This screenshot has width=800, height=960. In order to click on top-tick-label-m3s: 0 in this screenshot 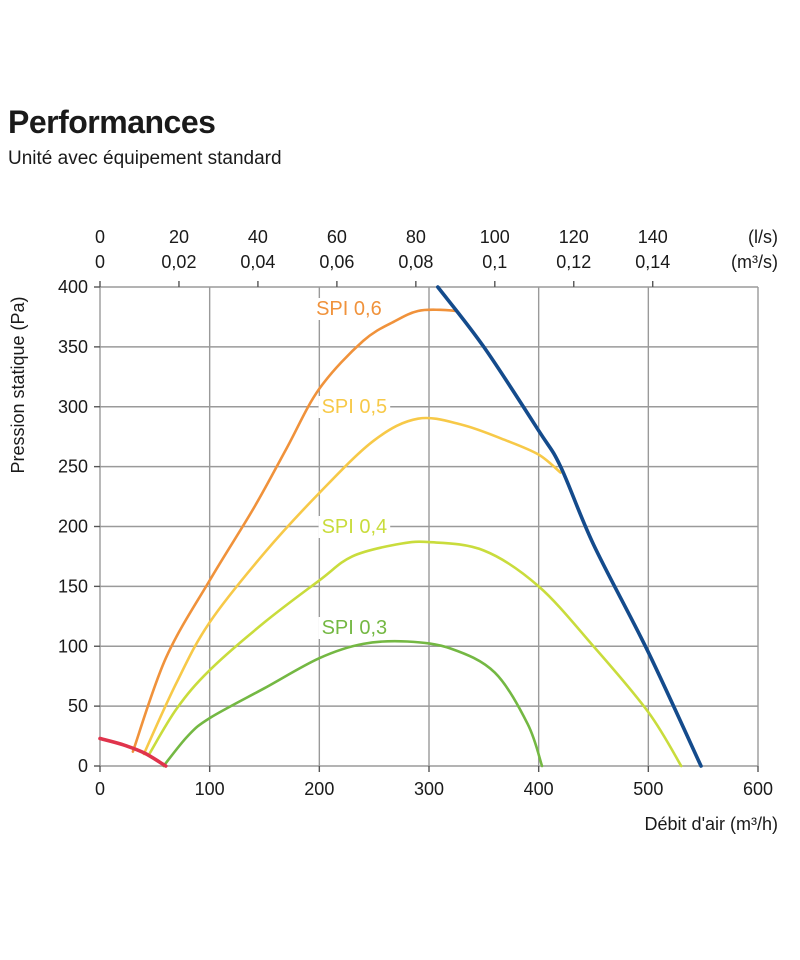, I will do `click(100, 262)`.